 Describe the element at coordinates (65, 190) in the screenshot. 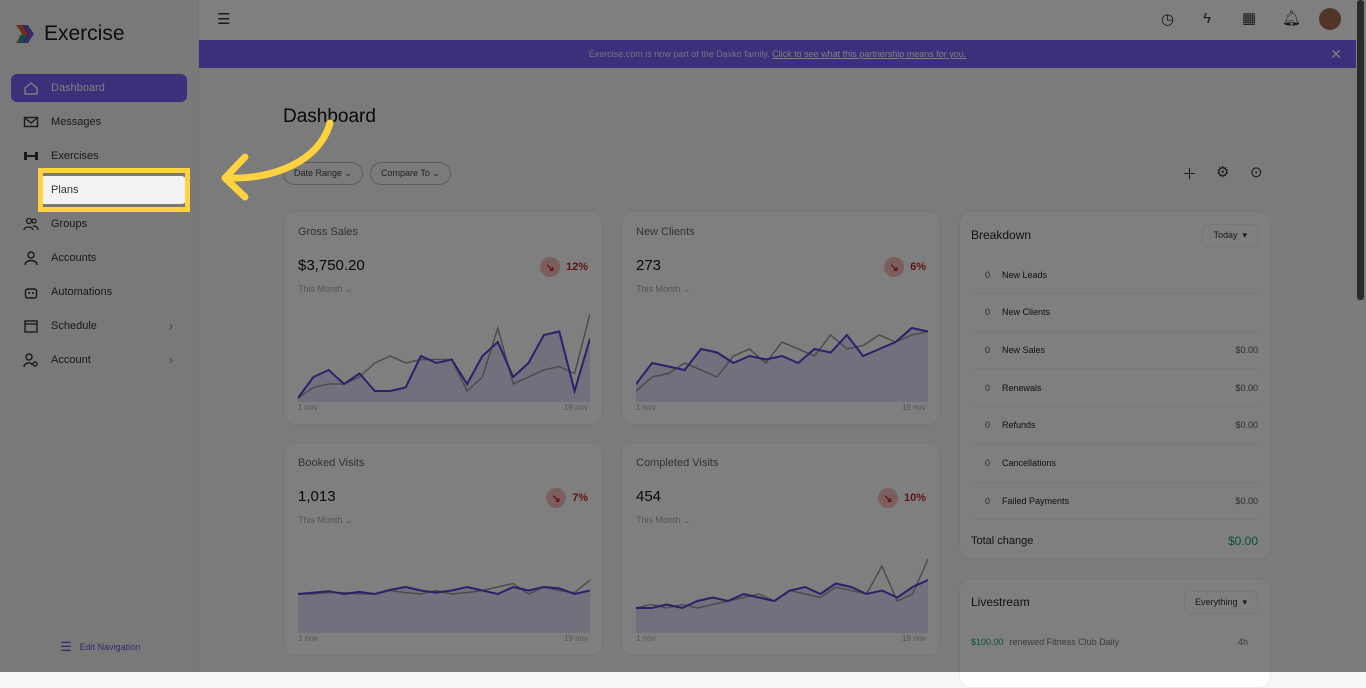

I see `sidebar-item-label: Plans` at that location.